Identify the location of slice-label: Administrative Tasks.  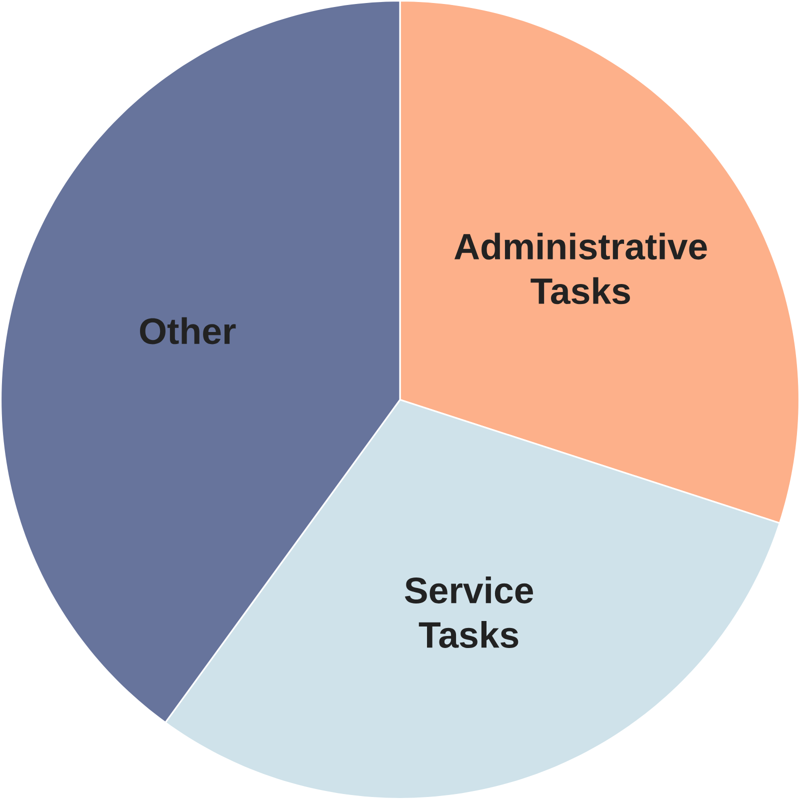
(580, 268).